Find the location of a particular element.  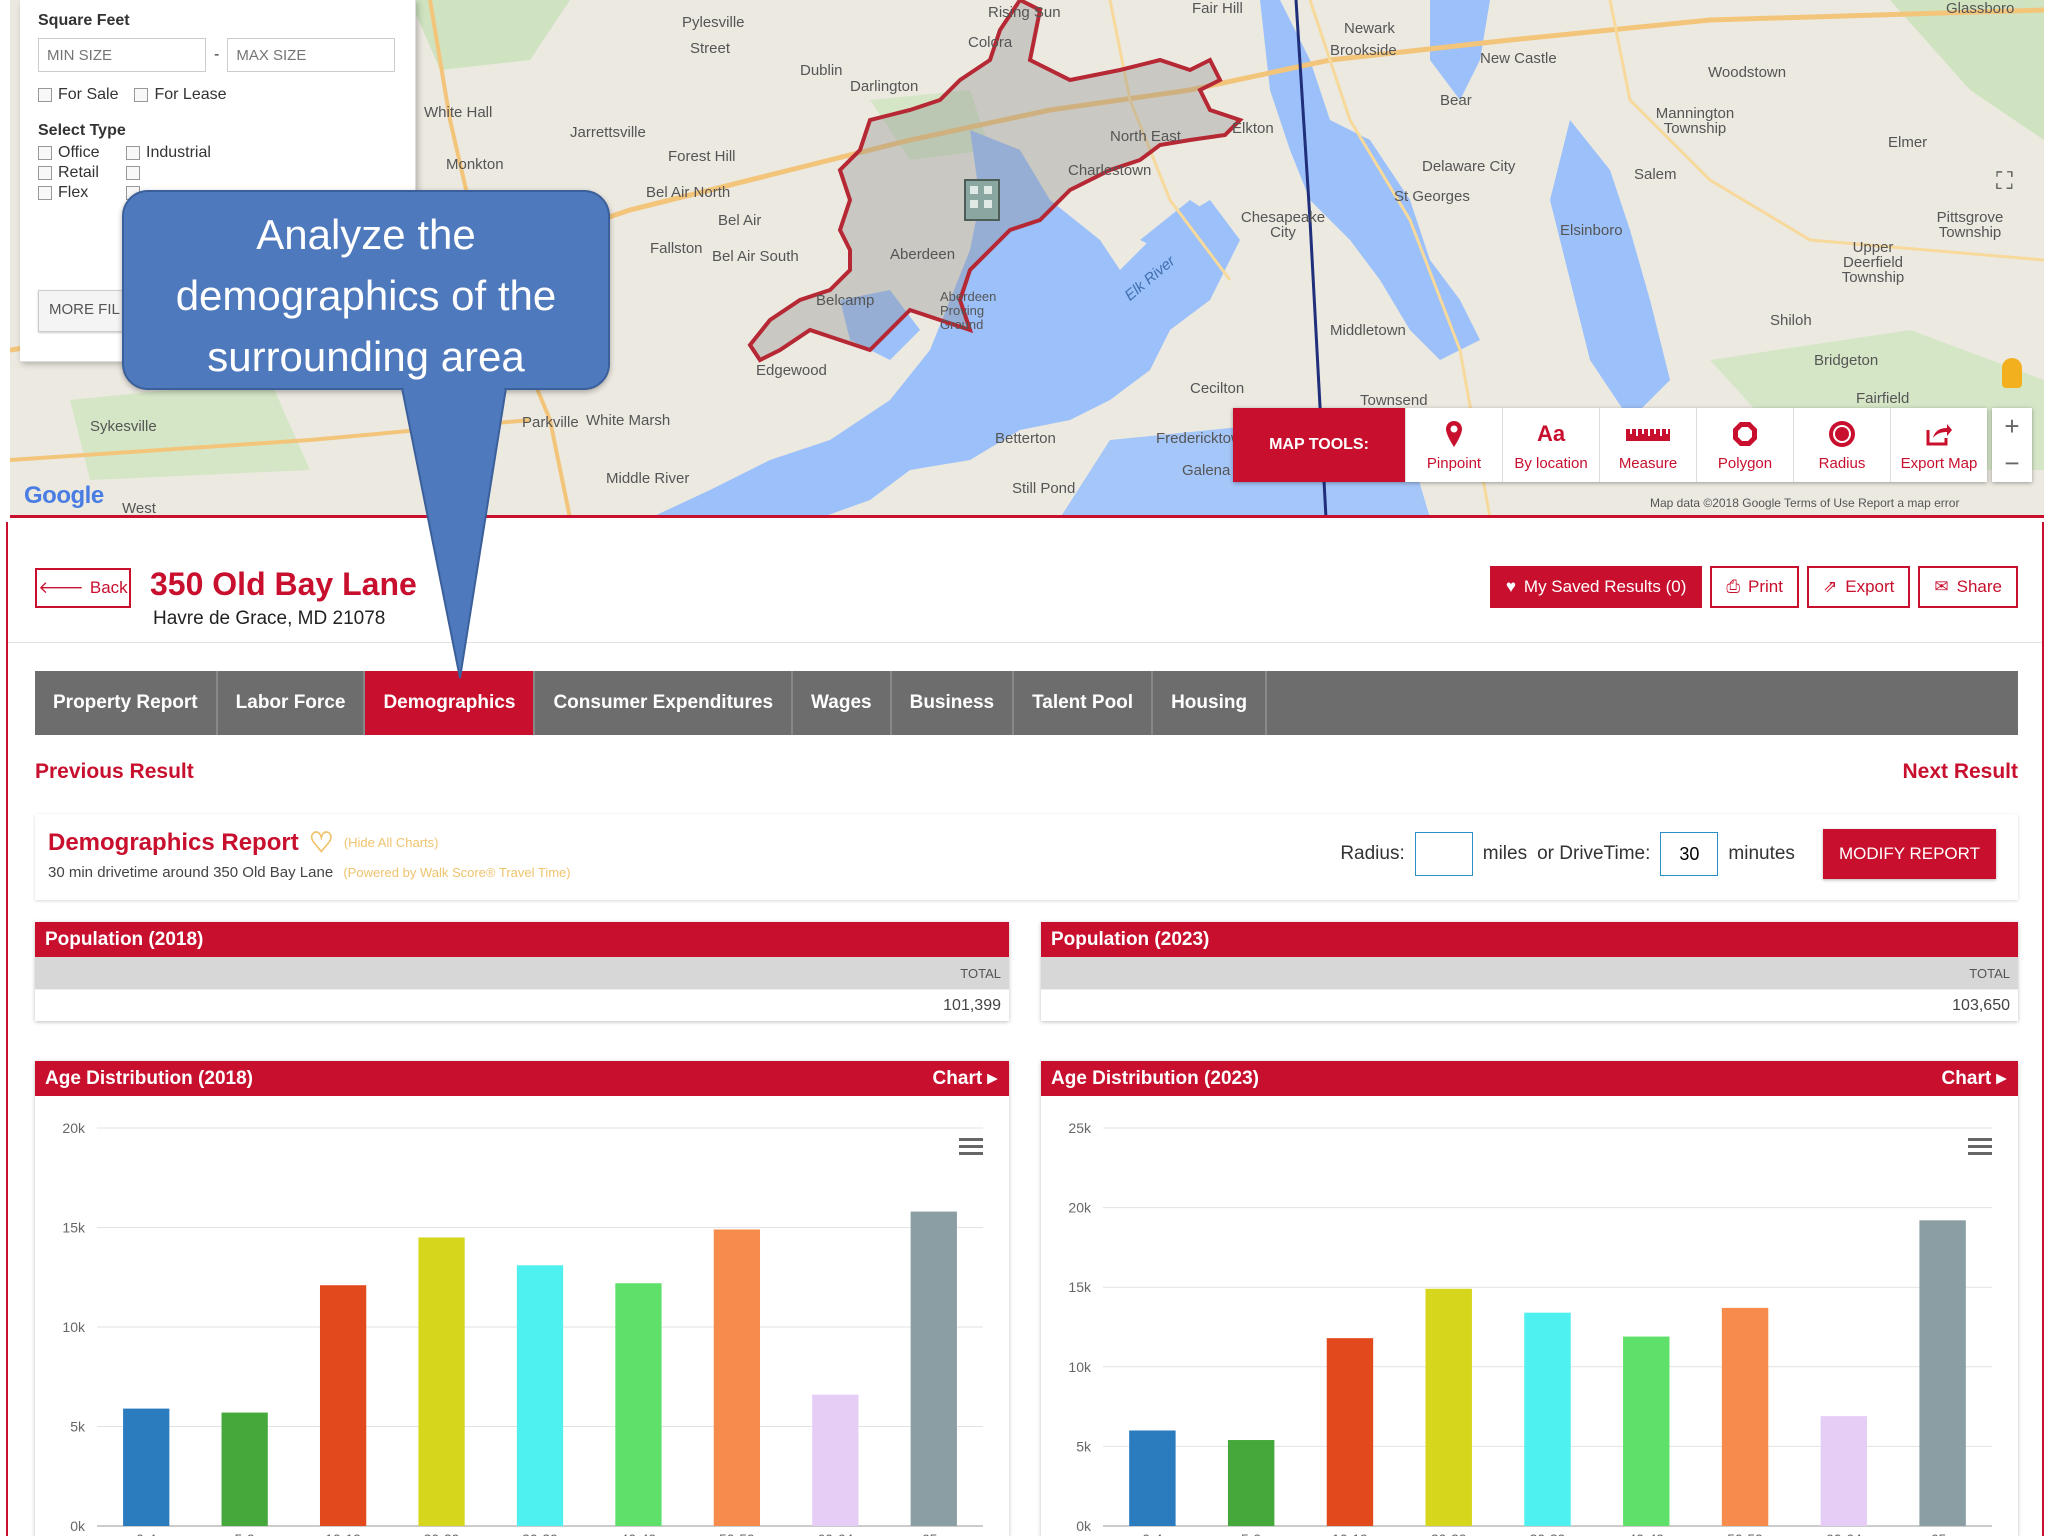

modify-report-button: MODIFY REPORT is located at coordinates (1909, 854).